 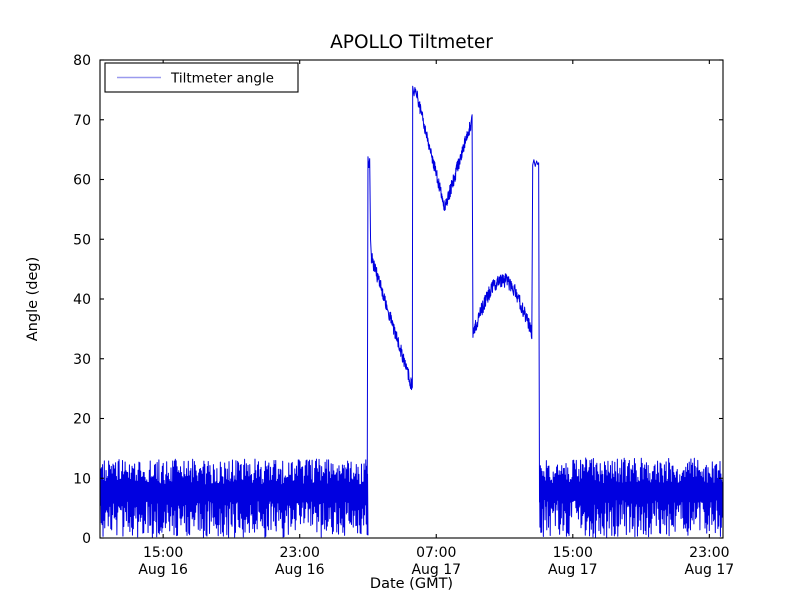 I want to click on legend-box, so click(x=201, y=77).